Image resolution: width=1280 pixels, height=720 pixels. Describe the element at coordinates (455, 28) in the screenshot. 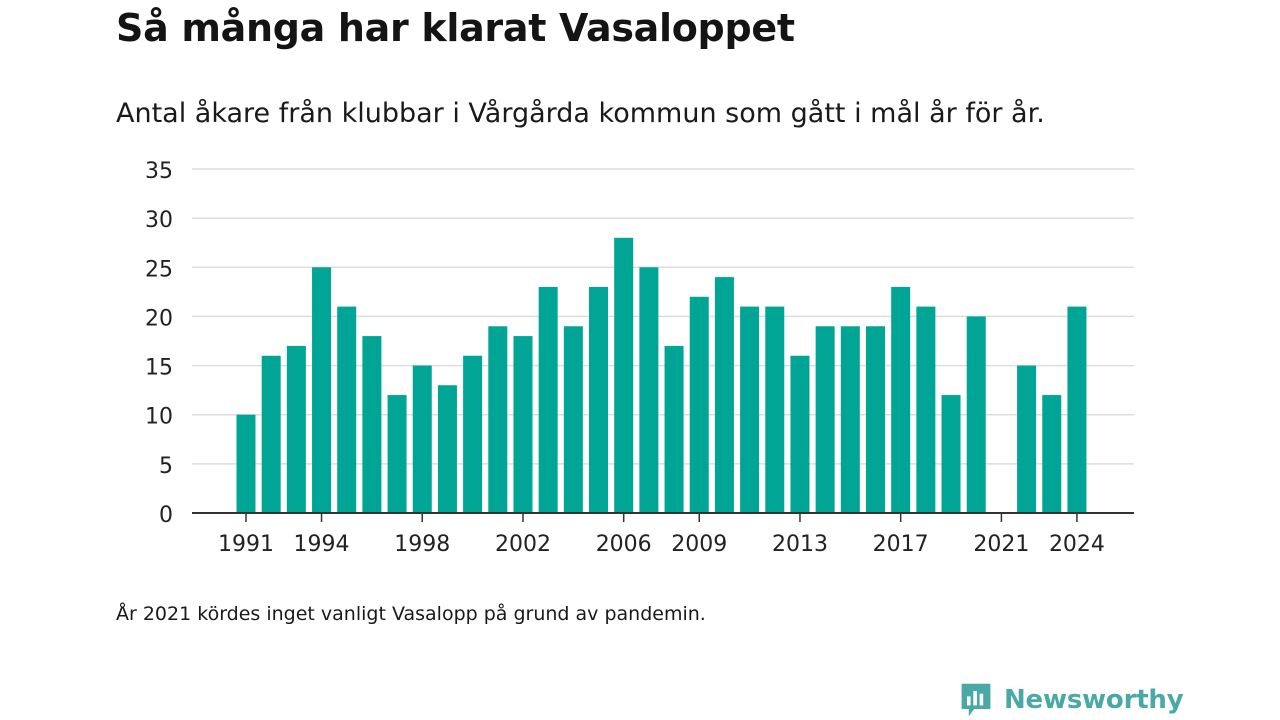

I see `chart-title: Så många har klarat Vasaloppet` at that location.